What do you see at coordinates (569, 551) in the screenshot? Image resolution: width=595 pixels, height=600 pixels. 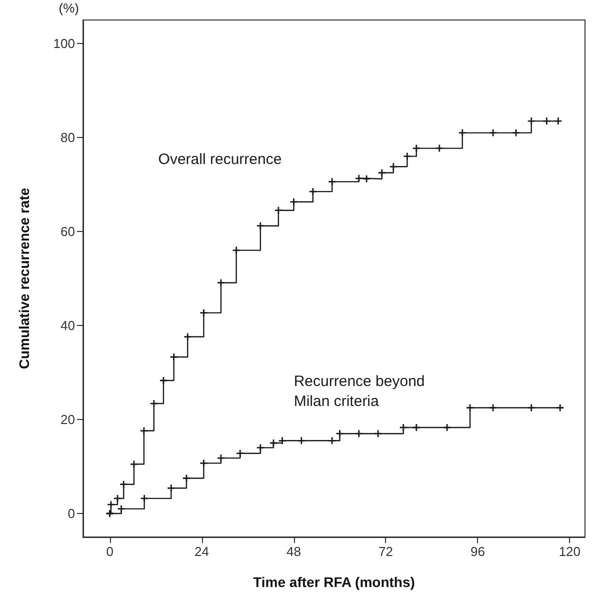 I see `x-tick-label: 120` at bounding box center [569, 551].